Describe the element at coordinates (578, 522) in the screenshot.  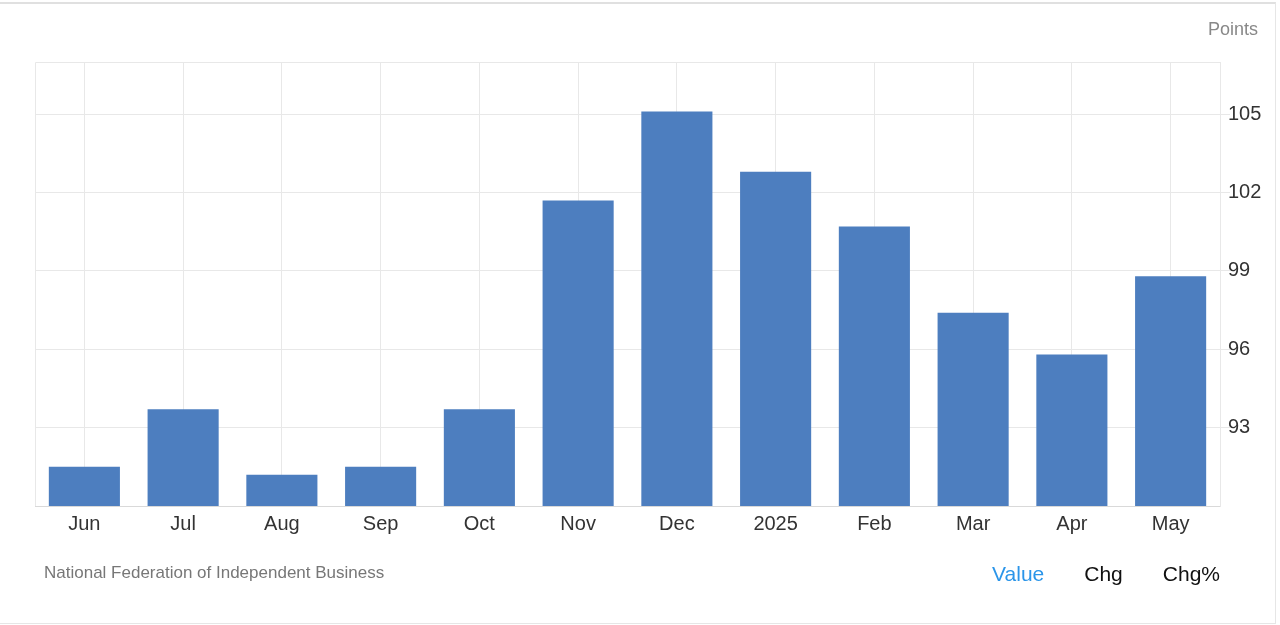
I see `x-tick-label: Nov` at that location.